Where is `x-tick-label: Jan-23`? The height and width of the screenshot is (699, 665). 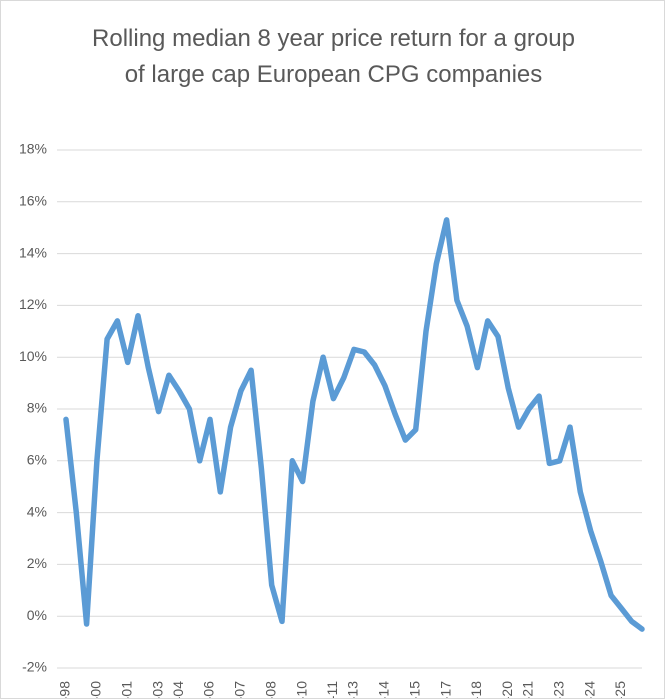 x-tick-label: Jan-23 is located at coordinates (558, 689).